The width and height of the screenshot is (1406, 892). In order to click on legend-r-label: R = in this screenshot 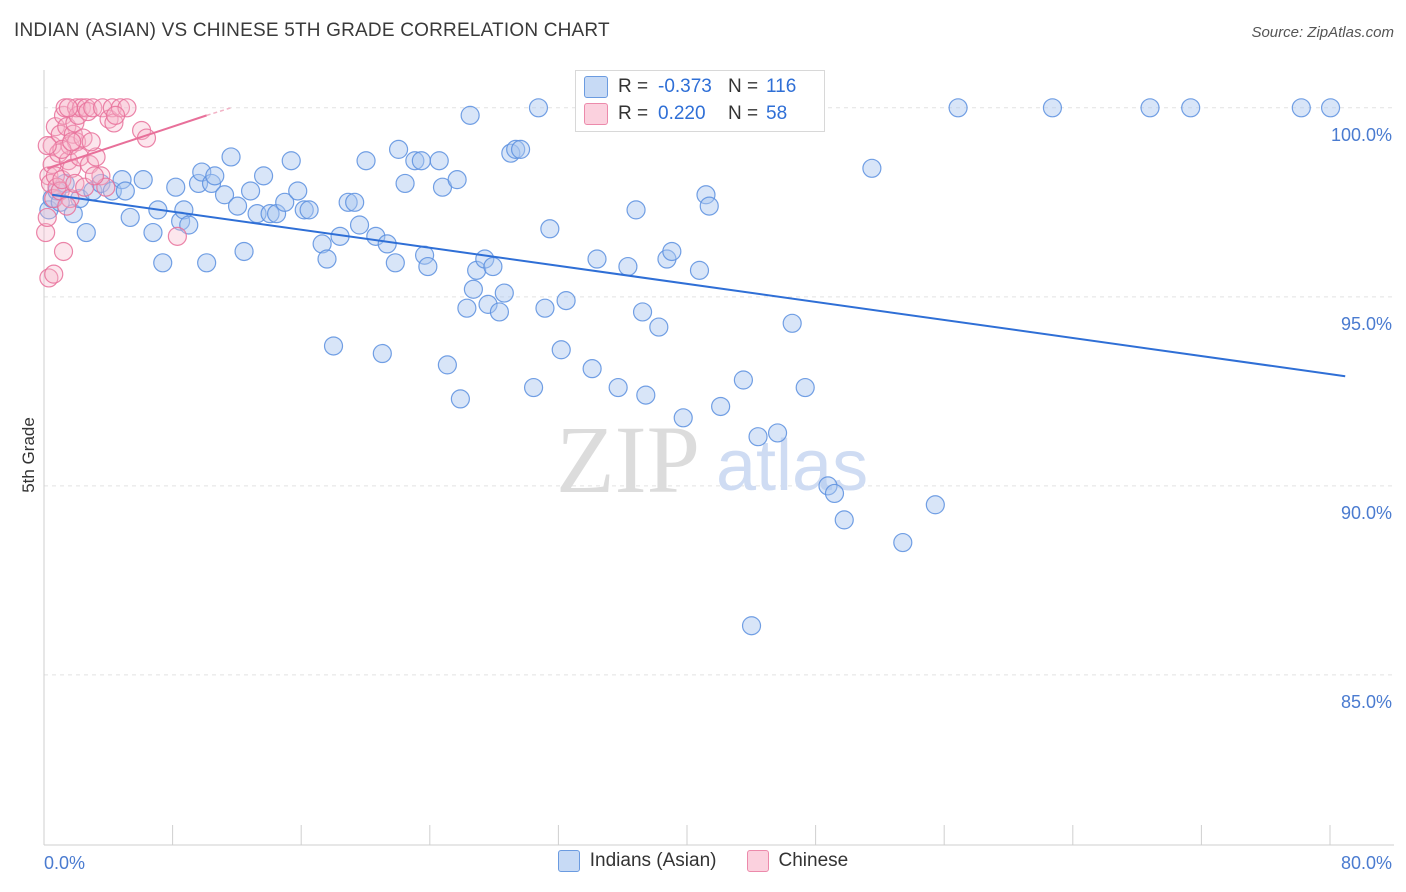, I will do `click(633, 113)`.